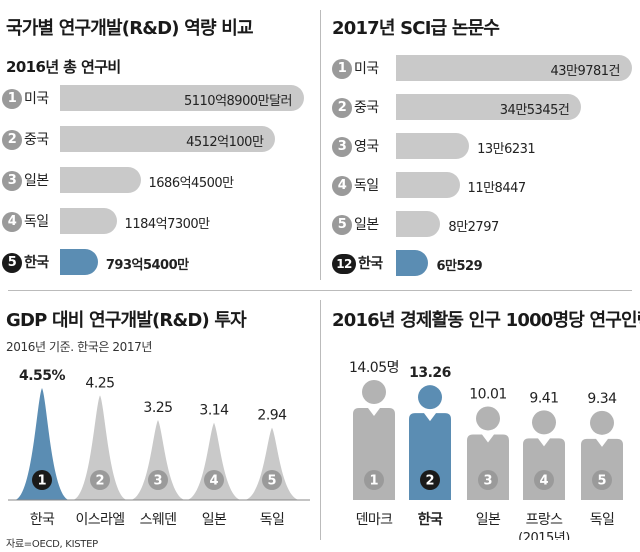 Image resolution: width=640 pixels, height=552 pixels. What do you see at coordinates (272, 416) in the screenshot?
I see `value-label: 2.94` at bounding box center [272, 416].